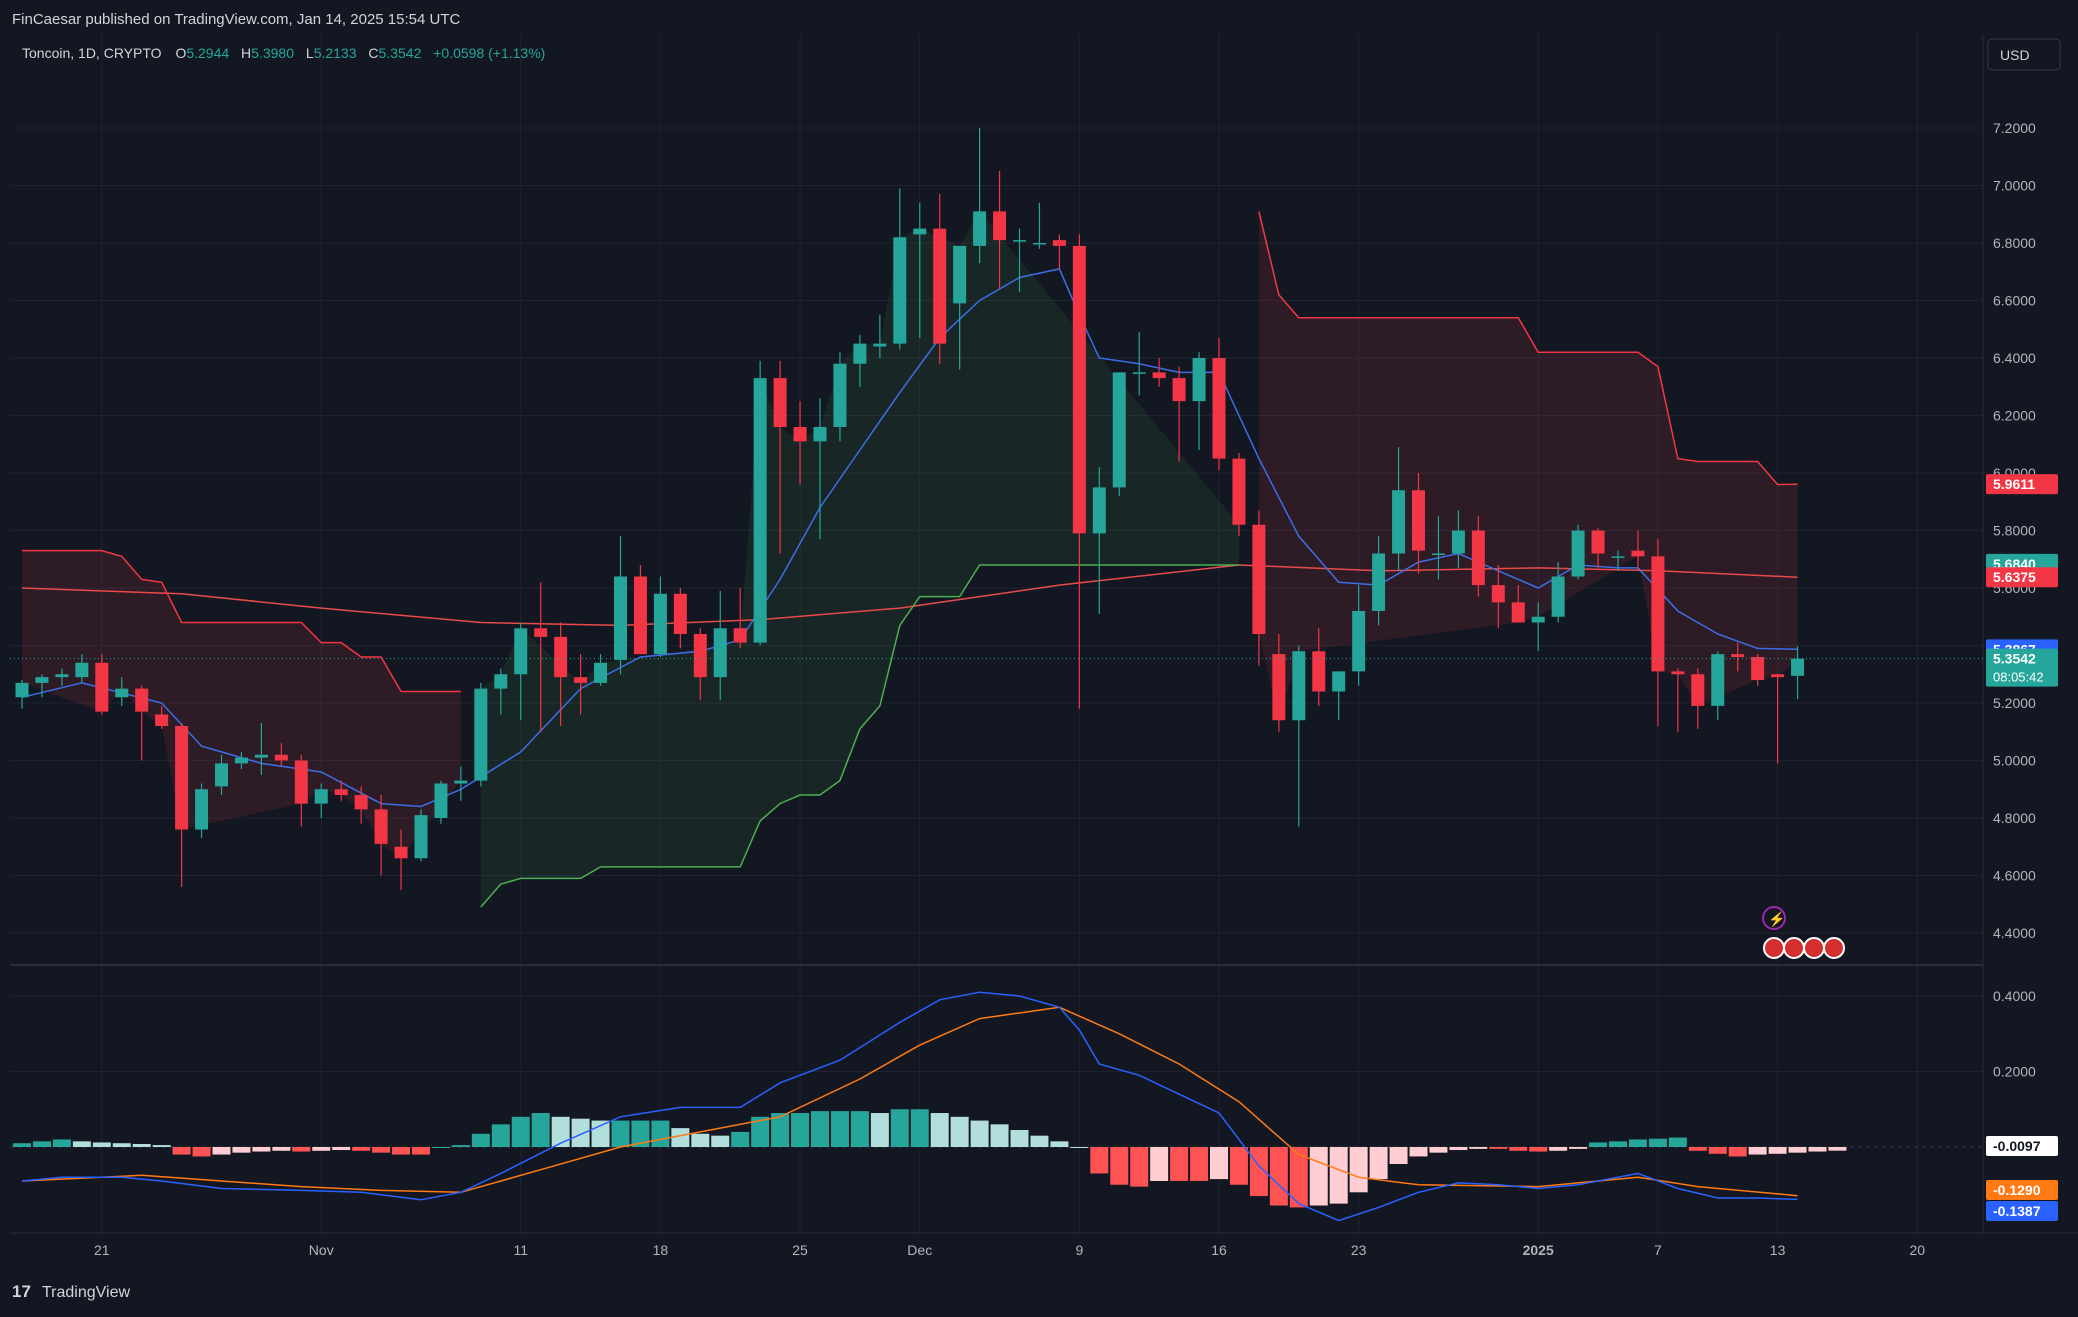 This screenshot has width=2078, height=1317. What do you see at coordinates (92, 53) in the screenshot?
I see `legend-symbol: Toncoin, 1D, CRYPTO` at bounding box center [92, 53].